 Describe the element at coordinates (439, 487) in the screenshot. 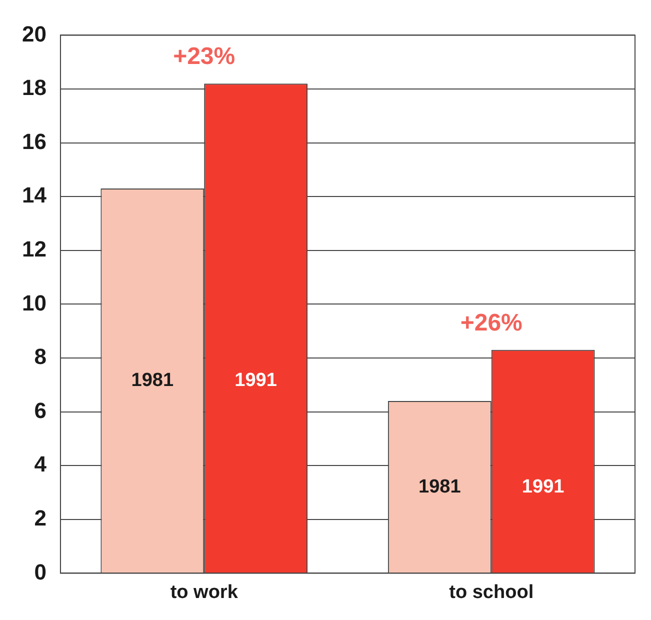

I see `text: 1981` at that location.